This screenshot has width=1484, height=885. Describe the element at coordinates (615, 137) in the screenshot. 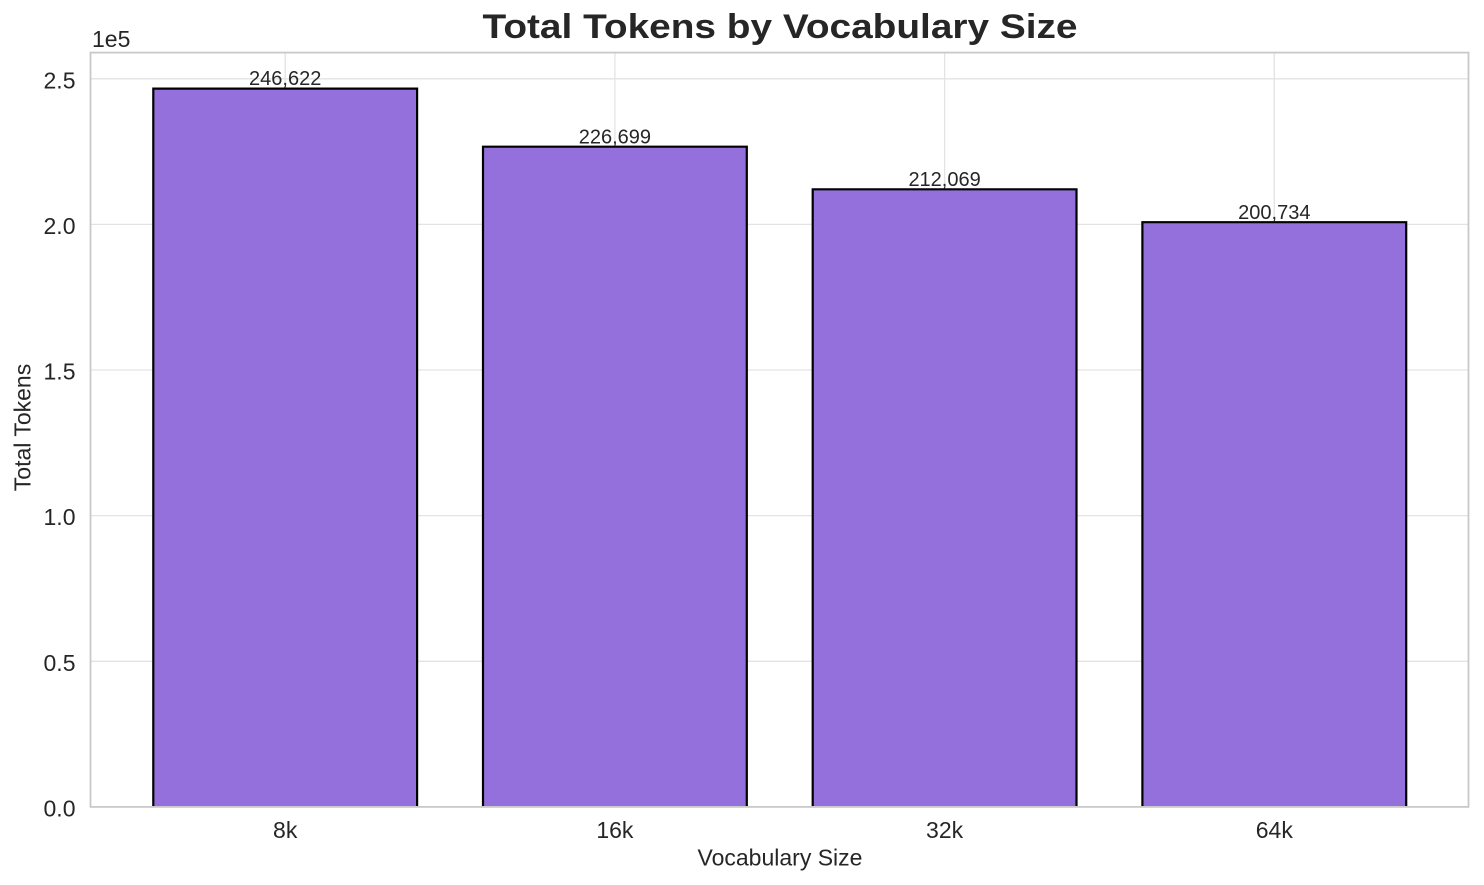

I see `svg-text: 226,699` at that location.